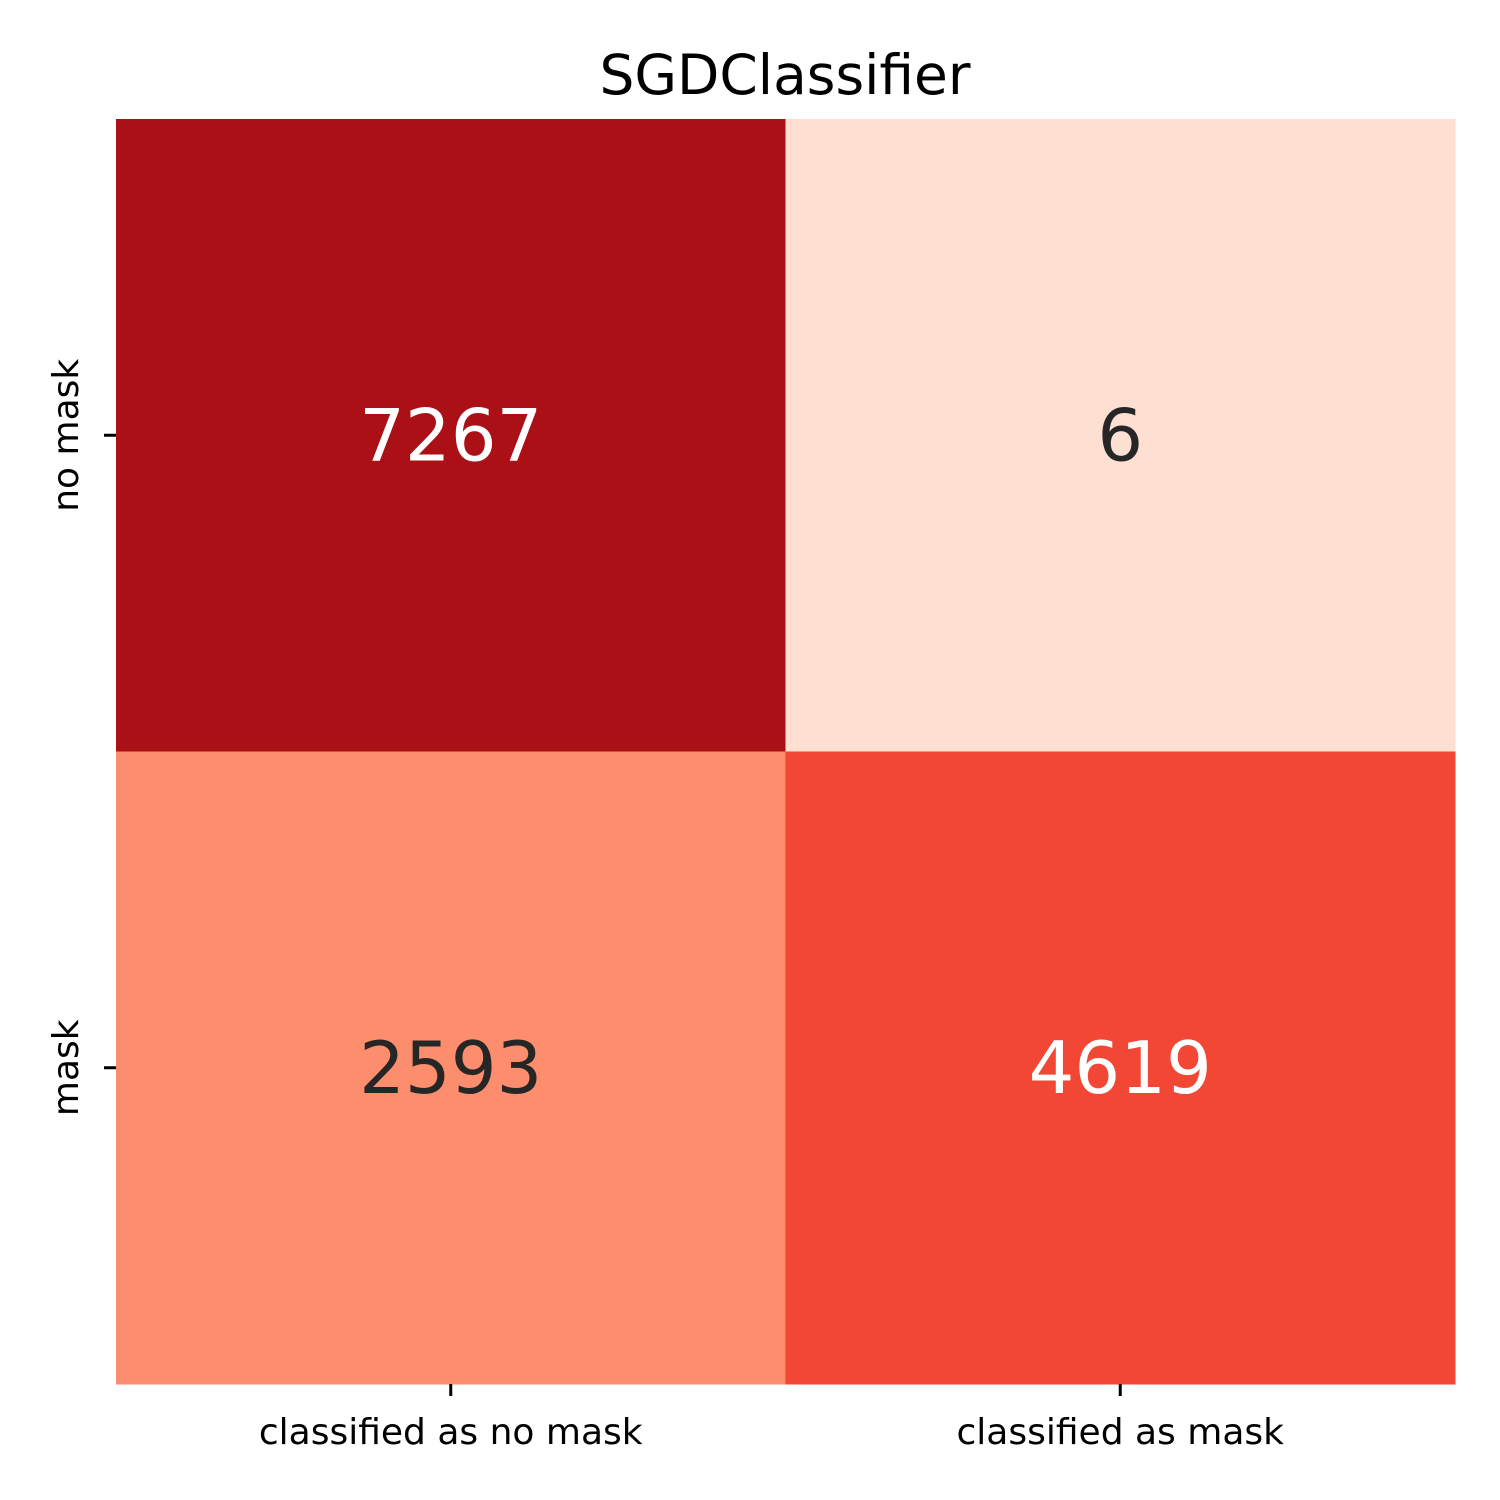 The width and height of the screenshot is (1500, 1500). I want to click on y-axis: no mask mask, so click(81, 737).